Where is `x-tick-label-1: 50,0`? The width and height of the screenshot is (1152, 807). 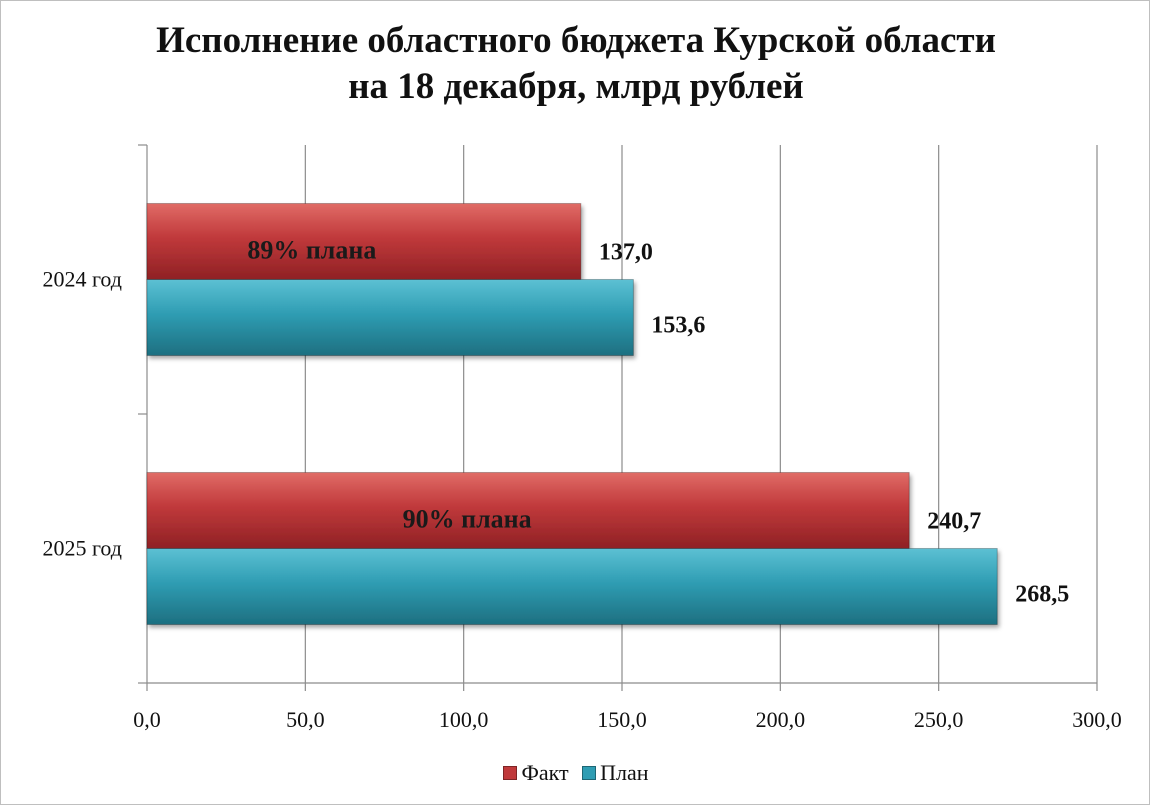
x-tick-label-1: 50,0 is located at coordinates (305, 719).